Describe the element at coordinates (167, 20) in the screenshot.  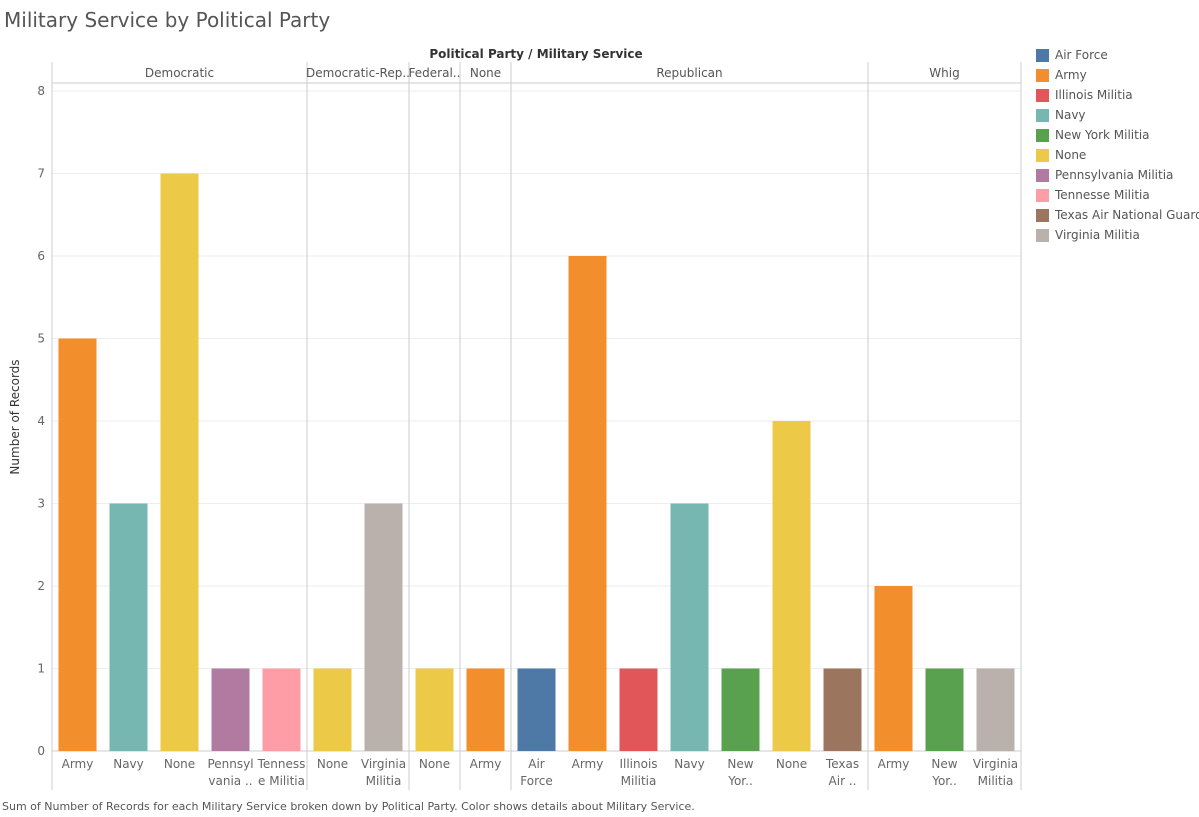
I see `chart-title: Military Service by Political Party` at that location.